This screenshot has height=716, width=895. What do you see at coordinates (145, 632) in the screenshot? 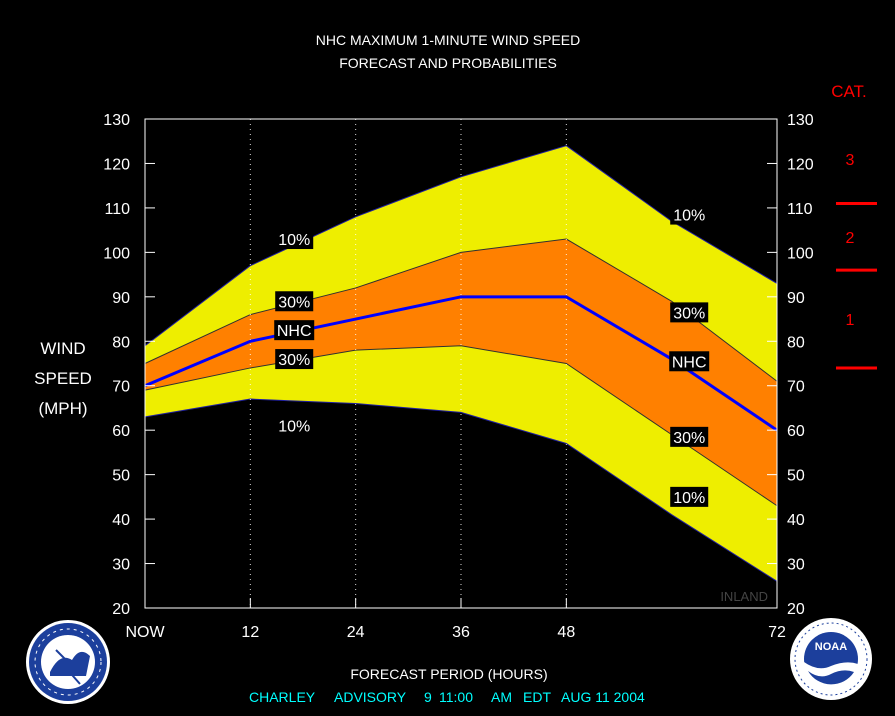
I see `x-tick-label-NOW: NOW` at bounding box center [145, 632].